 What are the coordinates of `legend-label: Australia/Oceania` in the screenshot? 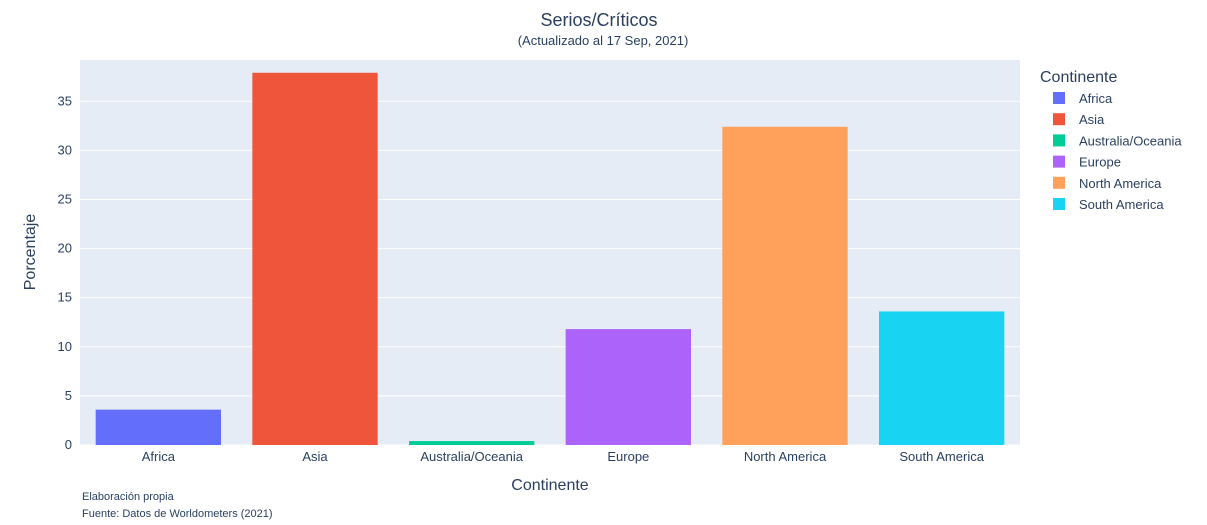 It's located at (1130, 140).